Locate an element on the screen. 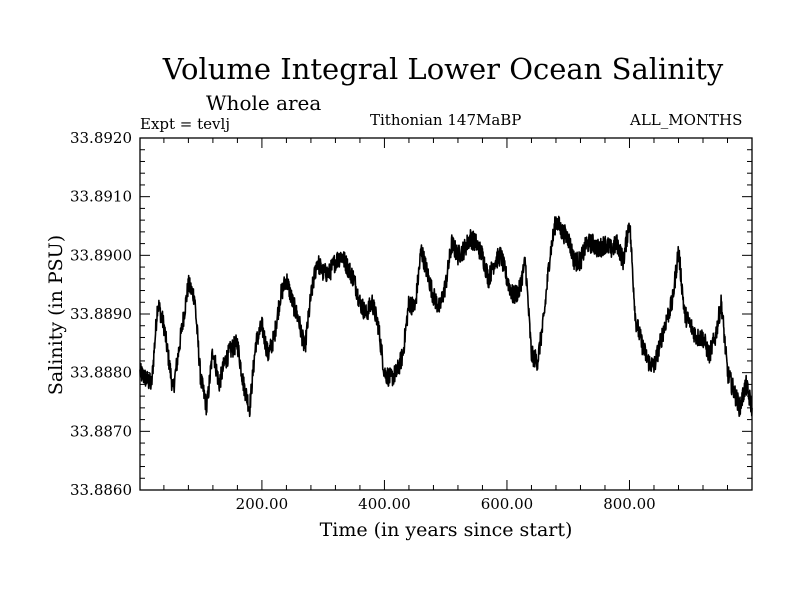 The width and height of the screenshot is (800, 600). x-tick-label: 600.00 is located at coordinates (507, 504).